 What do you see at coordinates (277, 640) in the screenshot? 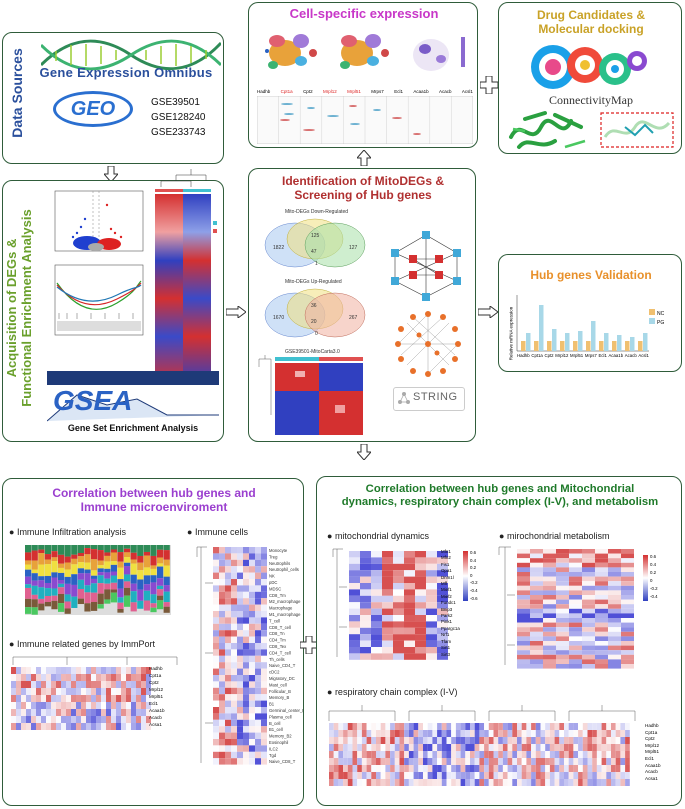
I see `immune-cell-label: CD4_Tm` at bounding box center [277, 640].